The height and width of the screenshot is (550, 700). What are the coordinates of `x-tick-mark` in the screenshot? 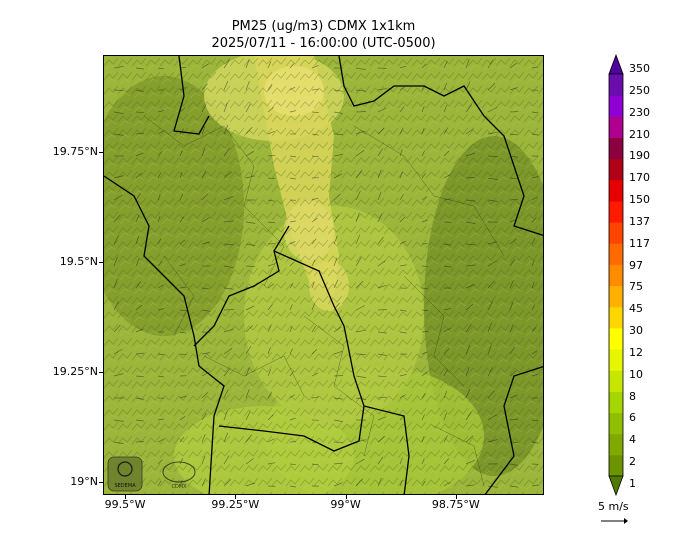 It's located at (346, 497).